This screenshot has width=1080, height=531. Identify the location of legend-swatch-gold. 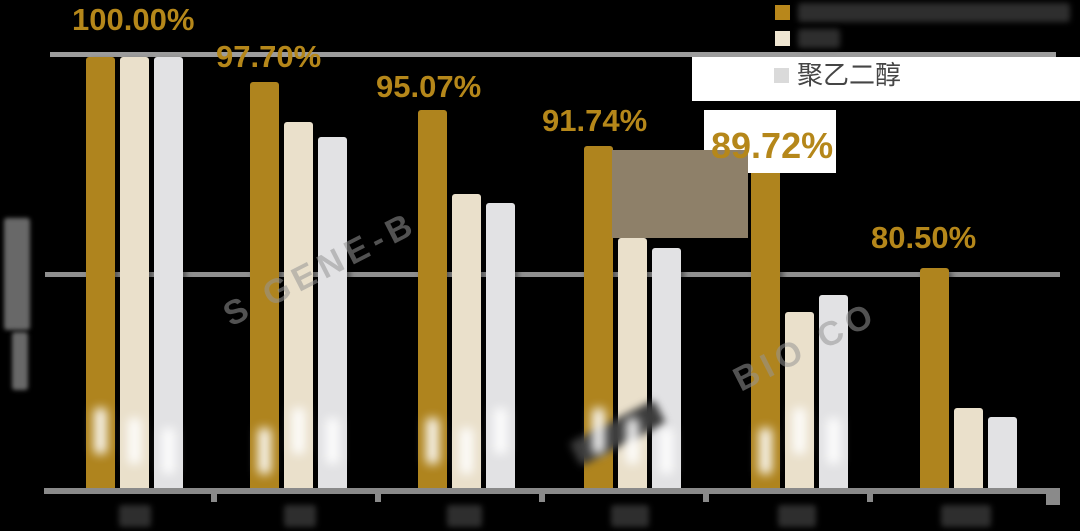
(782, 12).